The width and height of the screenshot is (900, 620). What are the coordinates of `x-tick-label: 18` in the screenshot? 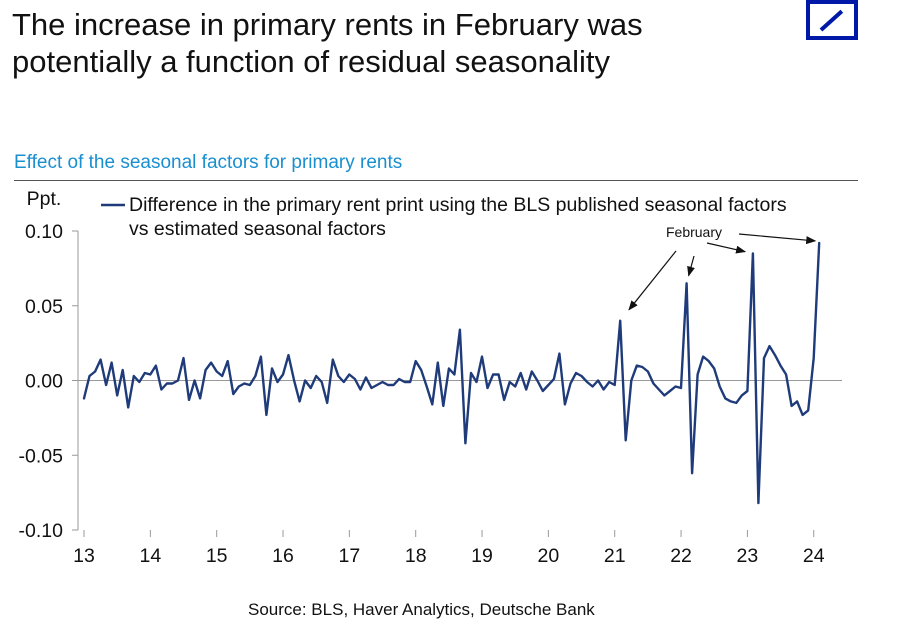 It's located at (416, 556).